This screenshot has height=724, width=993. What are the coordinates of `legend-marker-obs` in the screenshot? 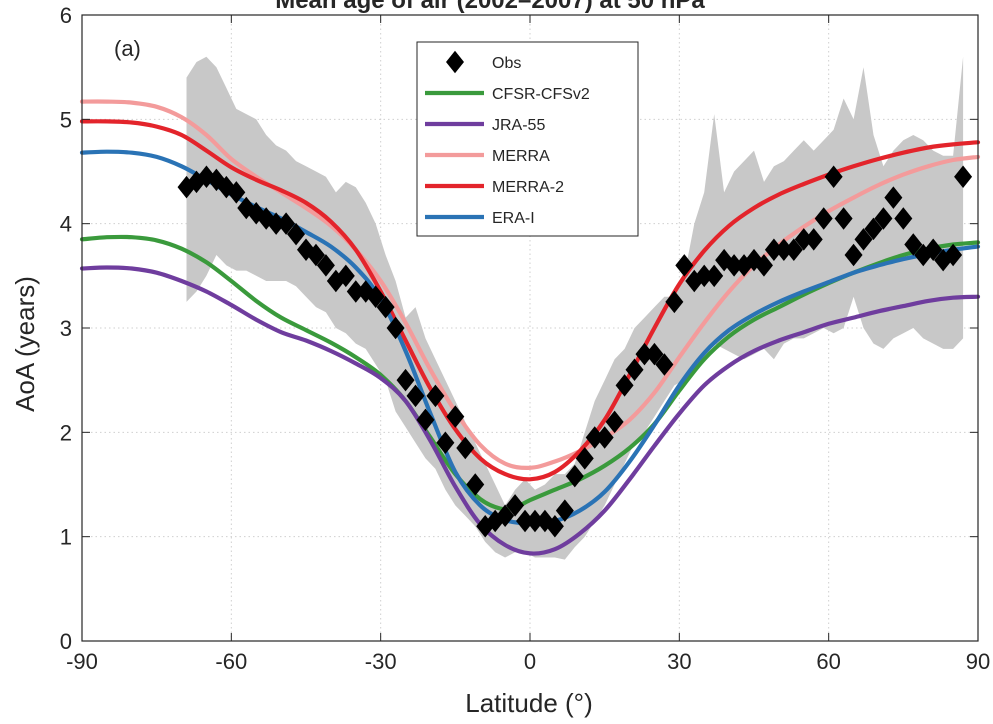 It's located at (455, 62).